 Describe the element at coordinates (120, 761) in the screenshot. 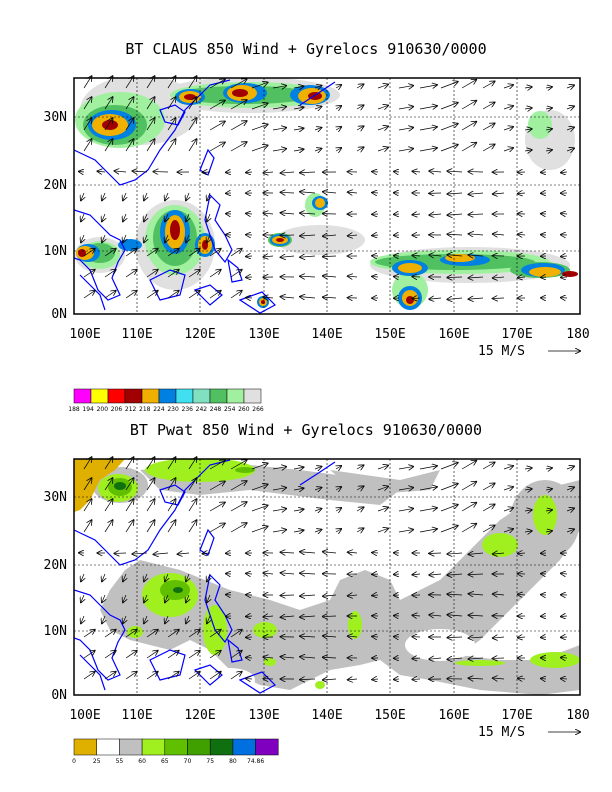

I see `colorbar-label: 55` at that location.